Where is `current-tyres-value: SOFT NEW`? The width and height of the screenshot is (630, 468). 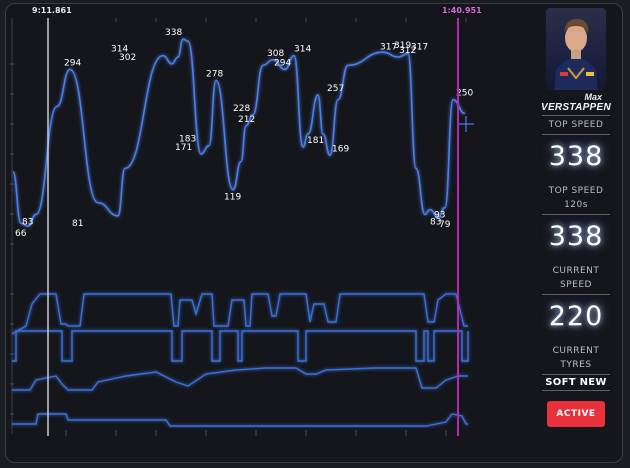 current-tyres-value: SOFT NEW is located at coordinates (576, 382).